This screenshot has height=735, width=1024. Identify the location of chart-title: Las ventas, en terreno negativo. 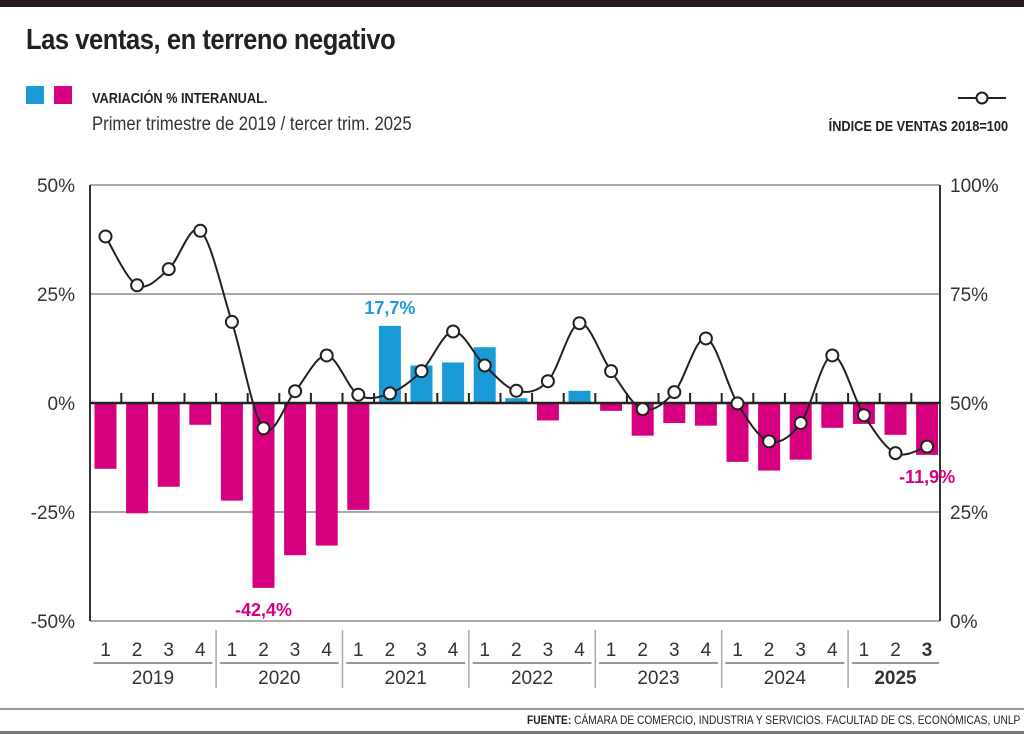
(211, 40).